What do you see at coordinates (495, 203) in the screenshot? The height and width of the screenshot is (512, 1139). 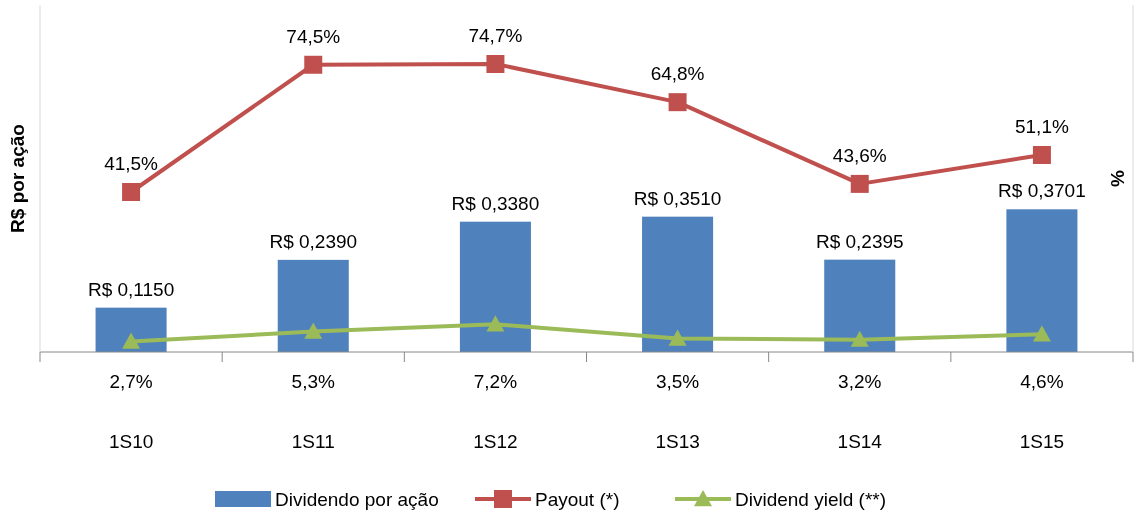 I see `data-label: R$ 0,3380` at bounding box center [495, 203].